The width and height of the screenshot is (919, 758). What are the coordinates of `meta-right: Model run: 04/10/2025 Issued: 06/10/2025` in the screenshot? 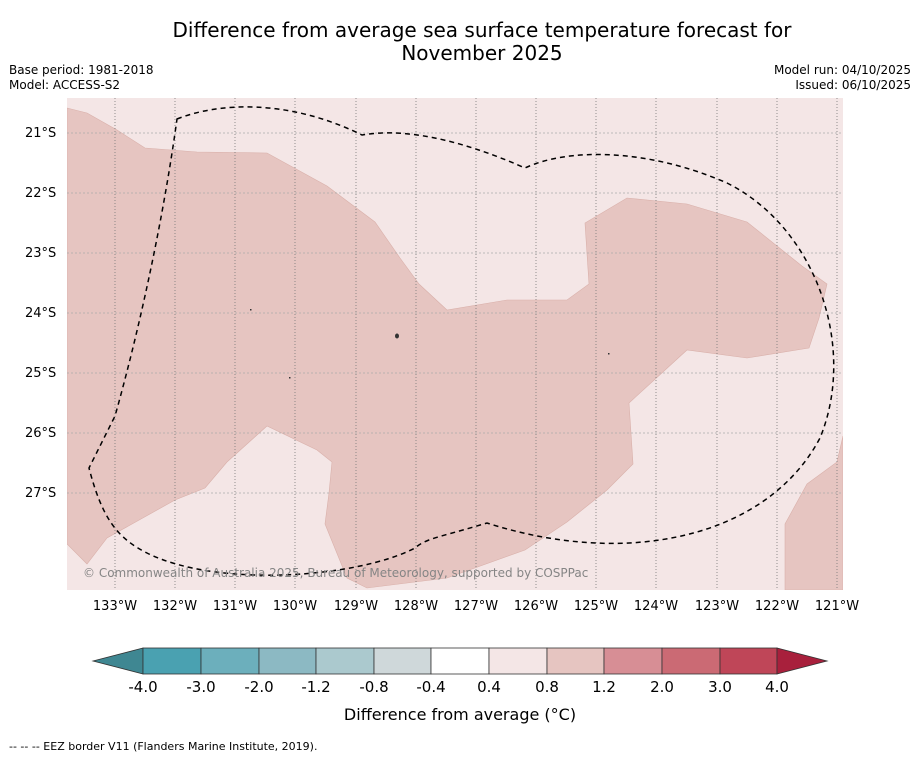 It's located at (842, 78).